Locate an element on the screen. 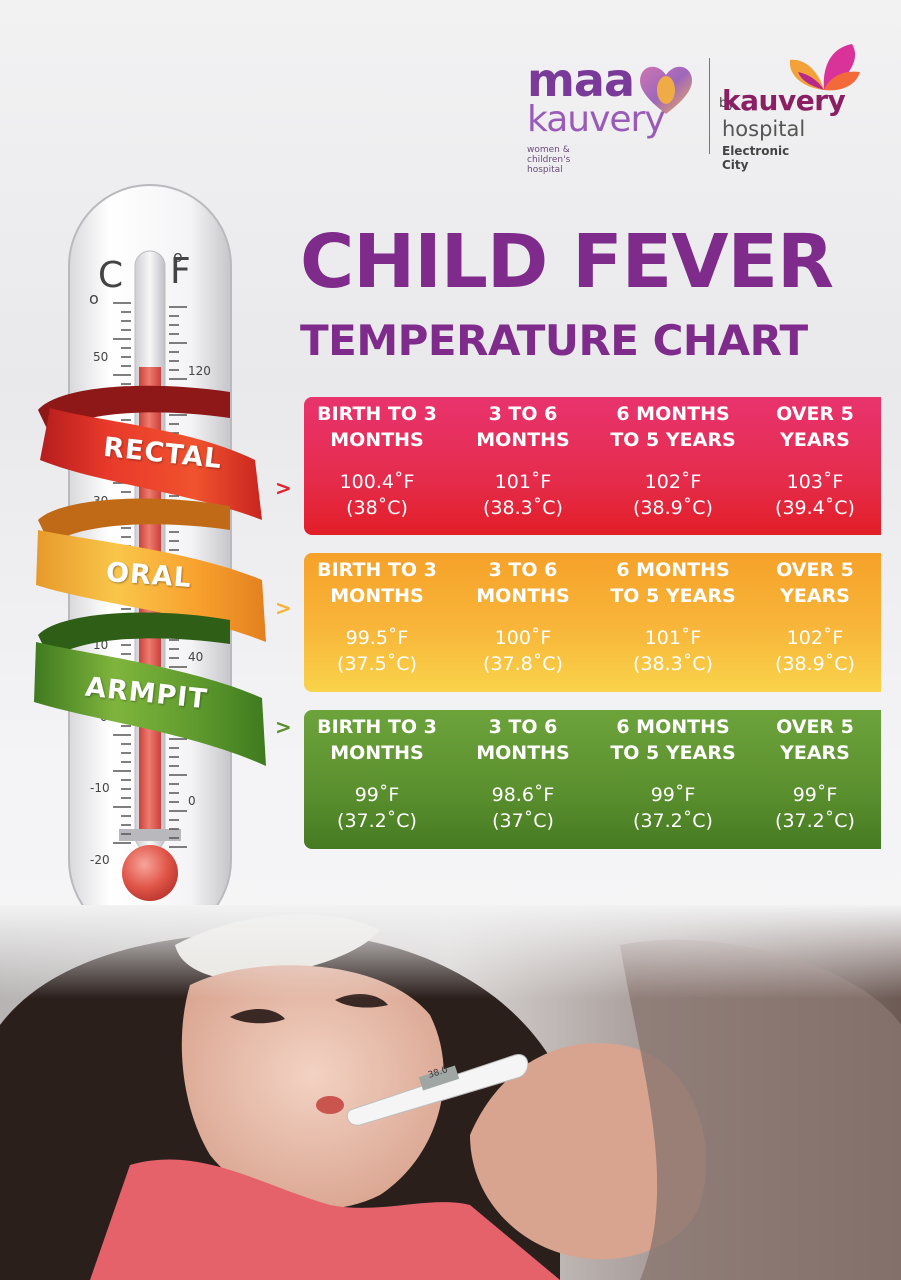 This screenshot has width=901, height=1280. temperature-threshold: 100˚F (37.8˚C) is located at coordinates (523, 651).